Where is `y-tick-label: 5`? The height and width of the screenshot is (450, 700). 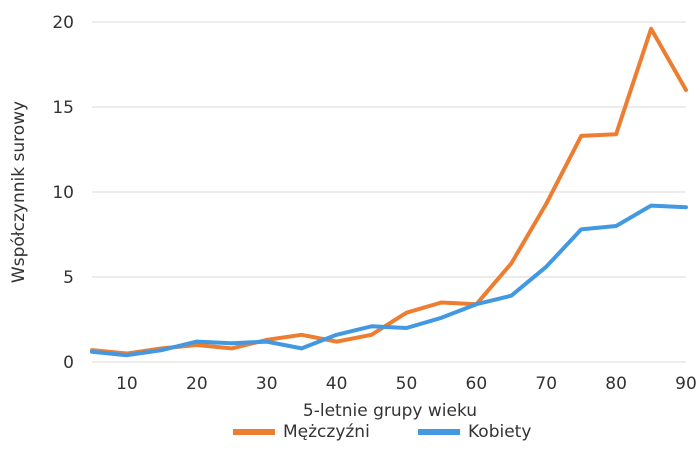 y-tick-label: 5 is located at coordinates (68, 278).